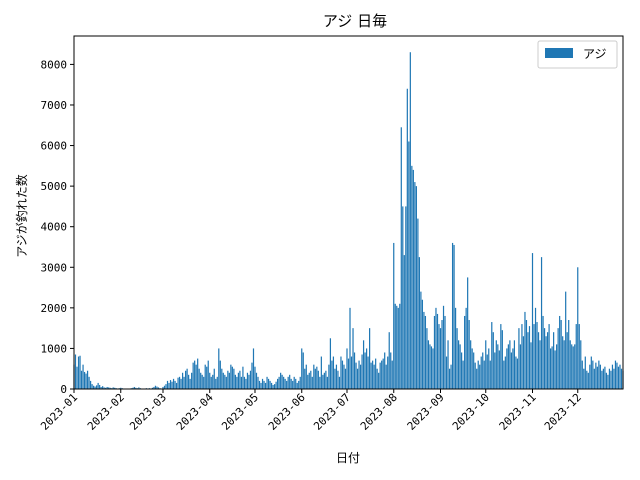  I want to click on x-tick-label: 2023-10, so click(471, 412).